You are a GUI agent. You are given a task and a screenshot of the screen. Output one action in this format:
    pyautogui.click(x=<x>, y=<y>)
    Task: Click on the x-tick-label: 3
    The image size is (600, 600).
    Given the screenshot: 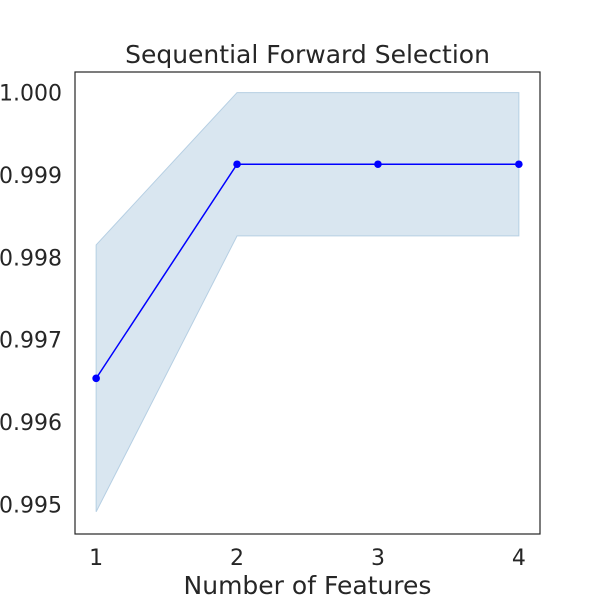 What is the action you would take?
    pyautogui.click(x=378, y=558)
    